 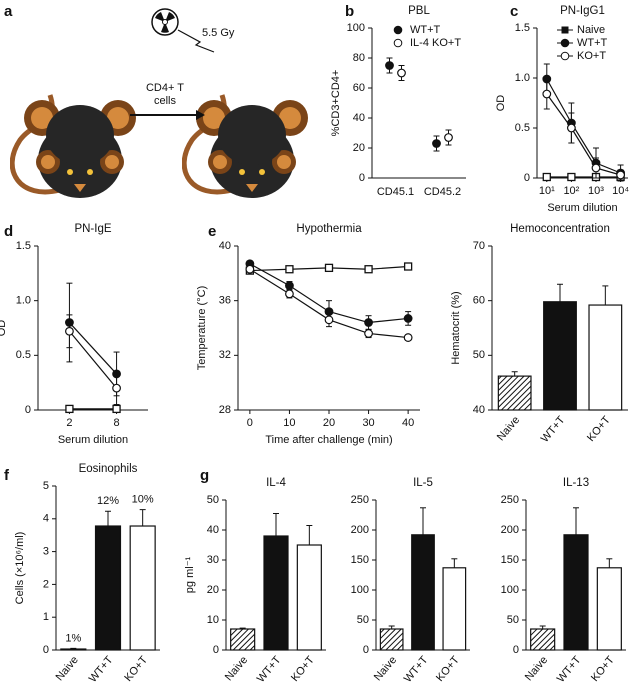 I want to click on y-tick-label: 20, so click(x=213, y=590).